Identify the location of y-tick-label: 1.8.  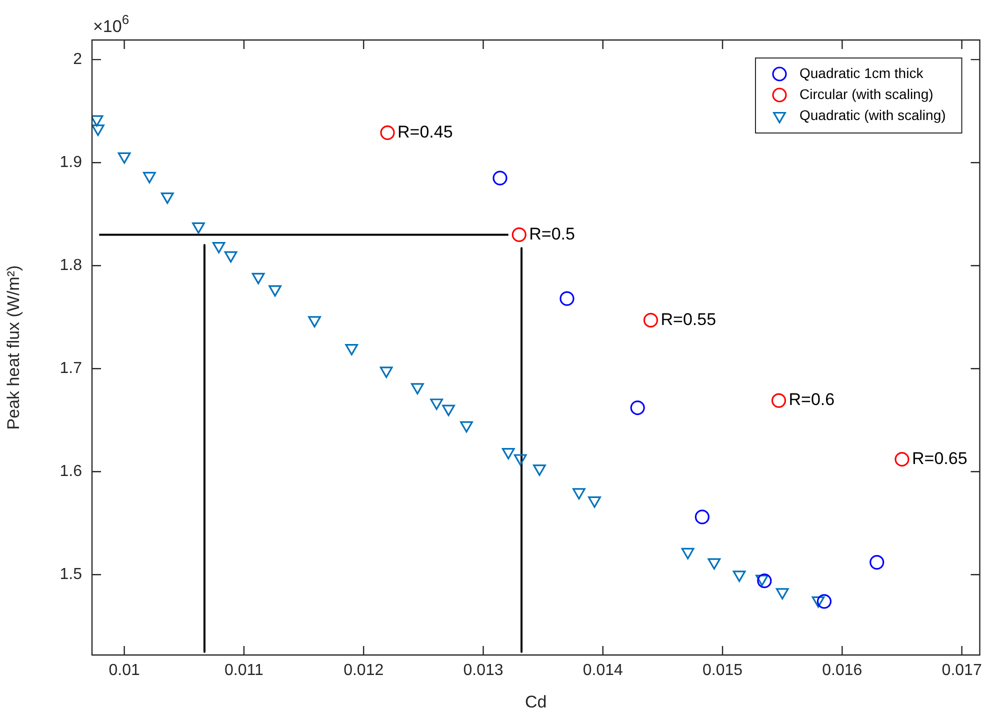
(71, 265).